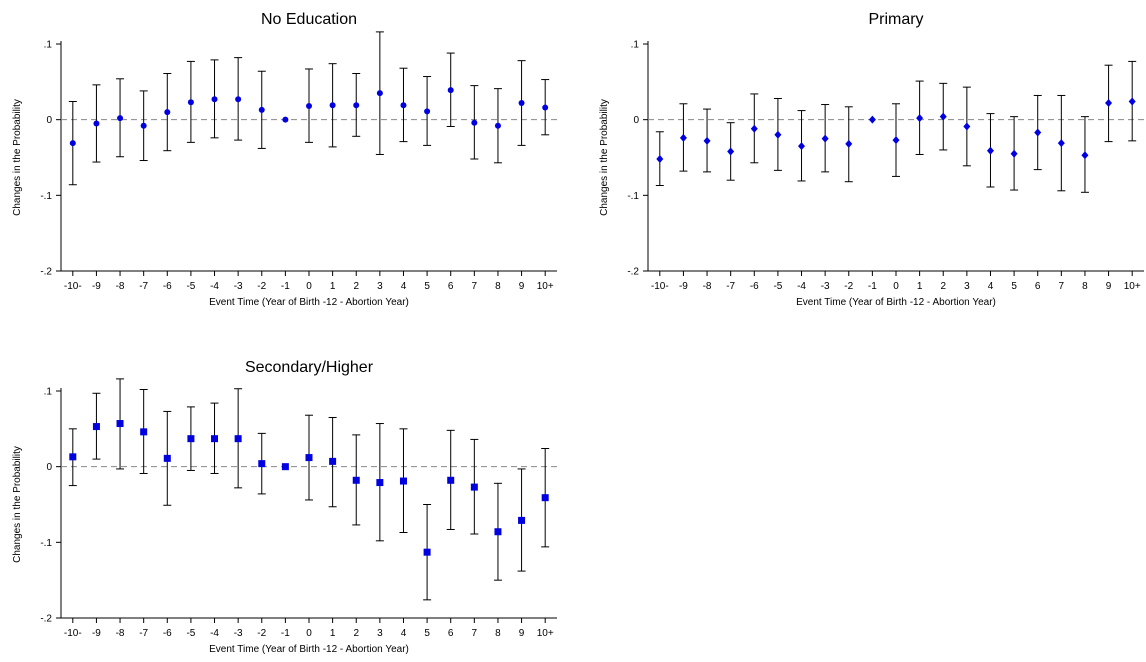  Describe the element at coordinates (309, 19) in the screenshot. I see `chart-title: No Education` at that location.